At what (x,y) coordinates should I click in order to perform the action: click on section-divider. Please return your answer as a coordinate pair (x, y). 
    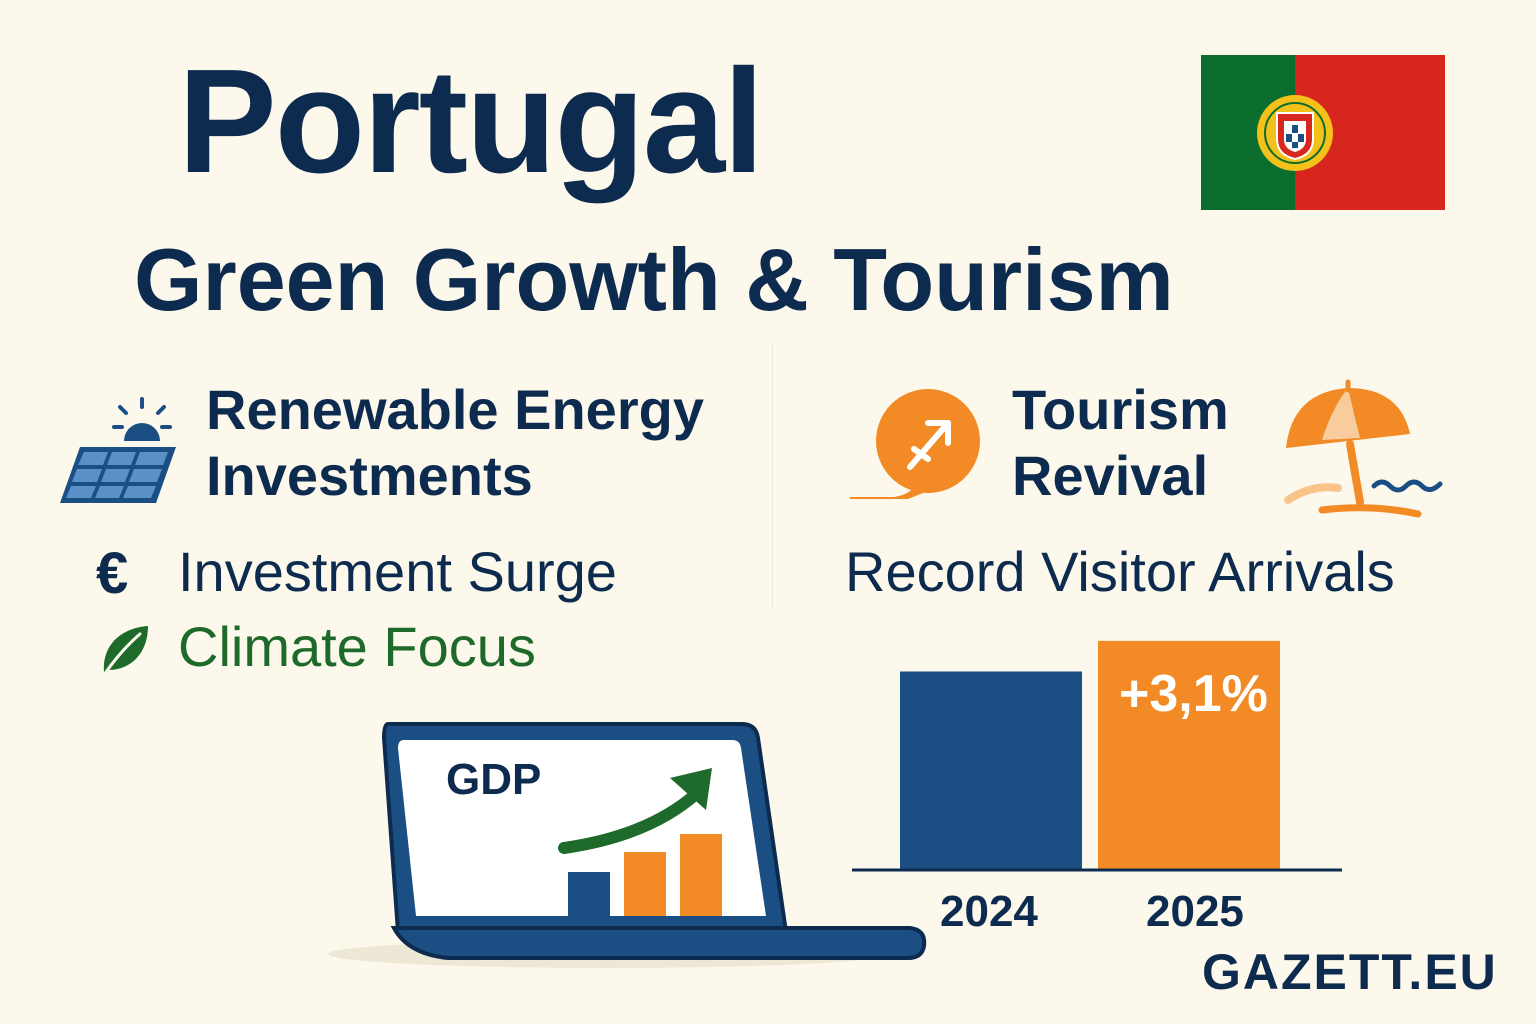
    Looking at the image, I should click on (772, 477).